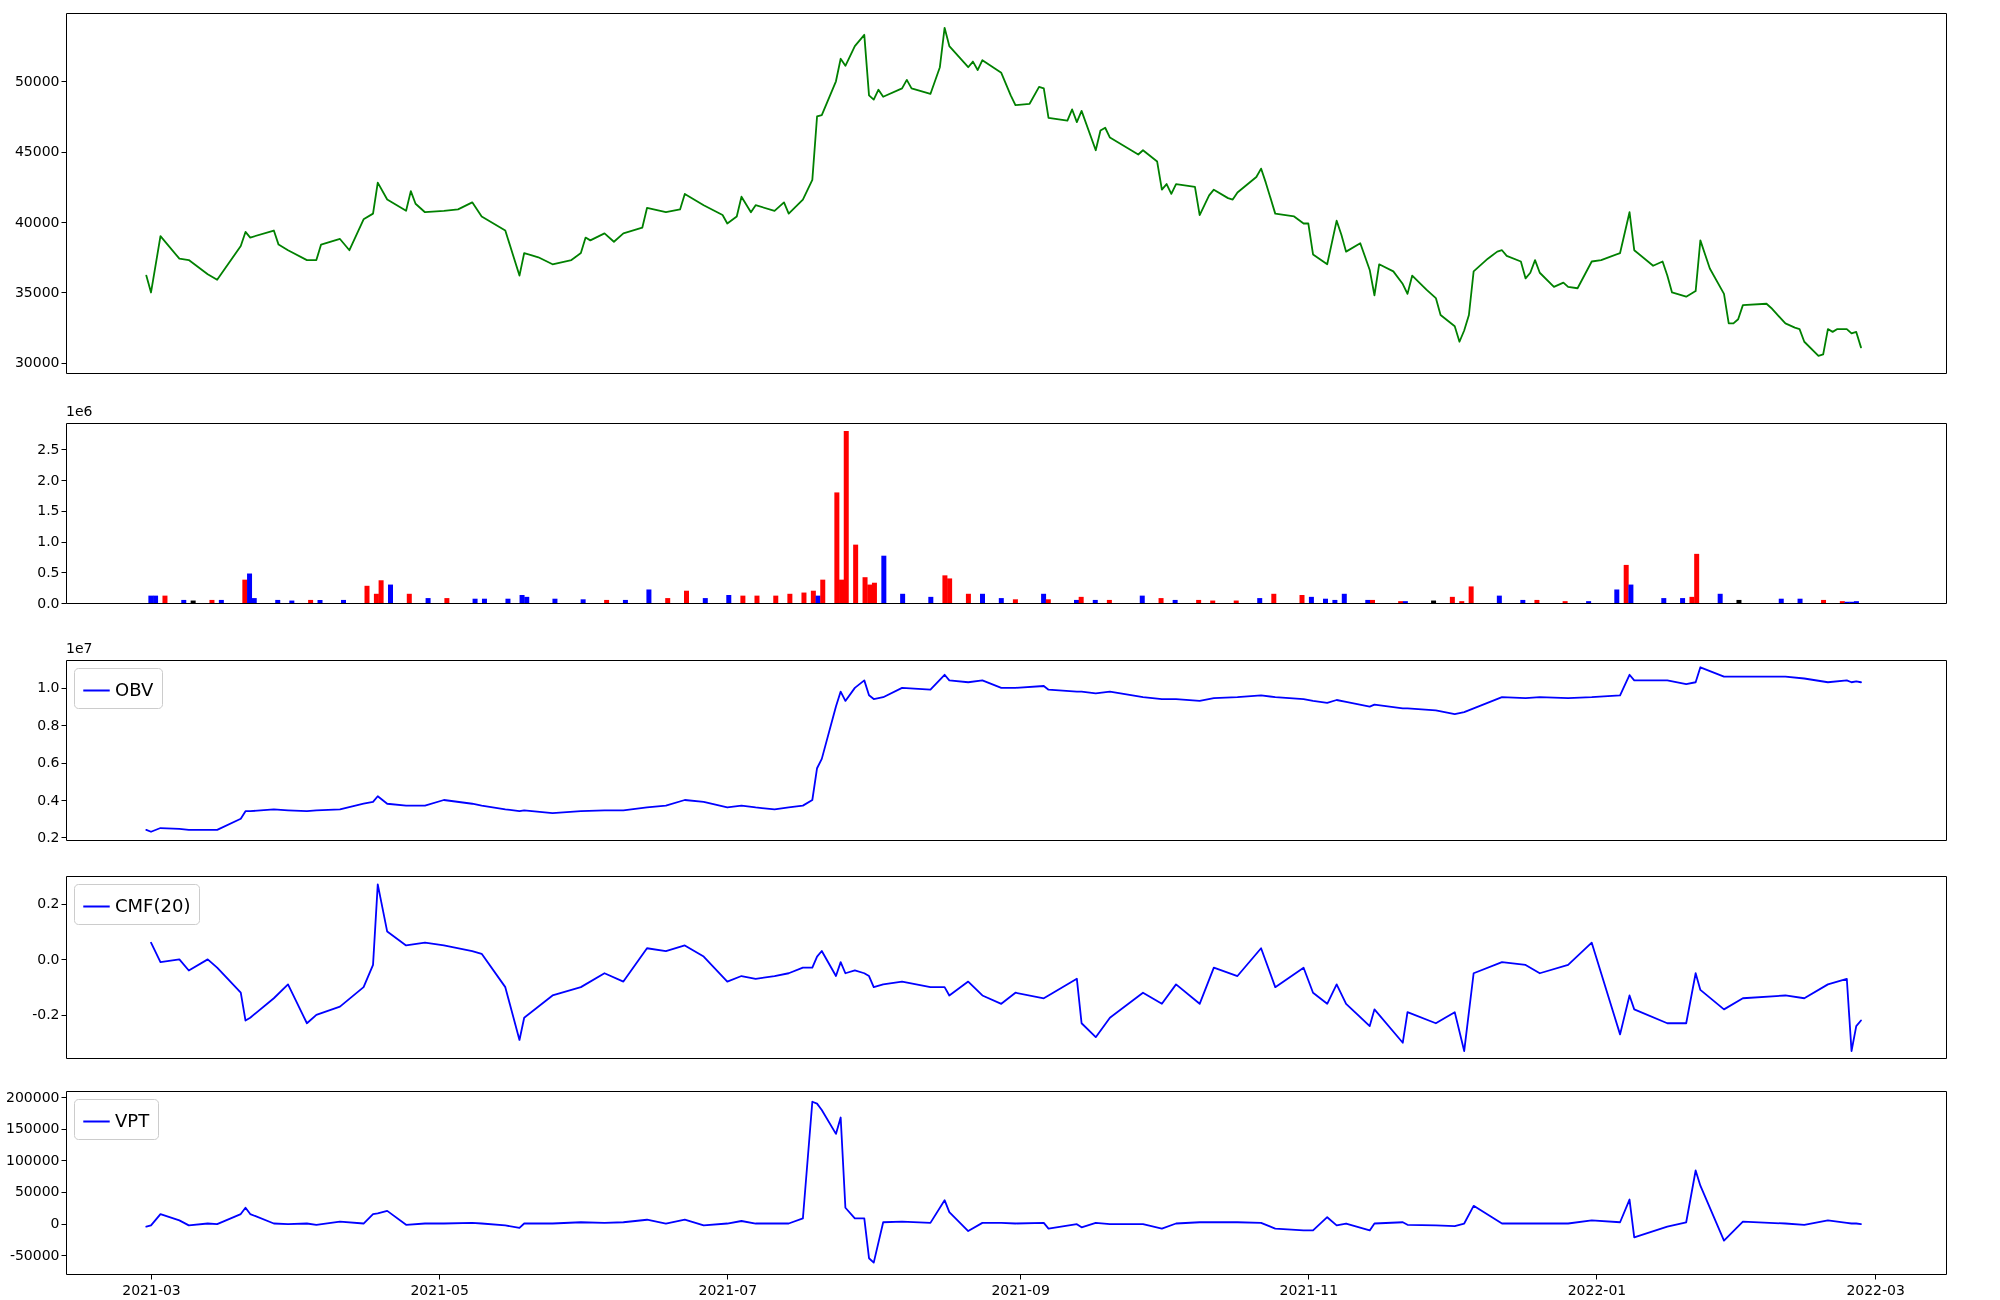 This screenshot has height=1300, width=2000. I want to click on y-tick-label: 40000, so click(37, 221).